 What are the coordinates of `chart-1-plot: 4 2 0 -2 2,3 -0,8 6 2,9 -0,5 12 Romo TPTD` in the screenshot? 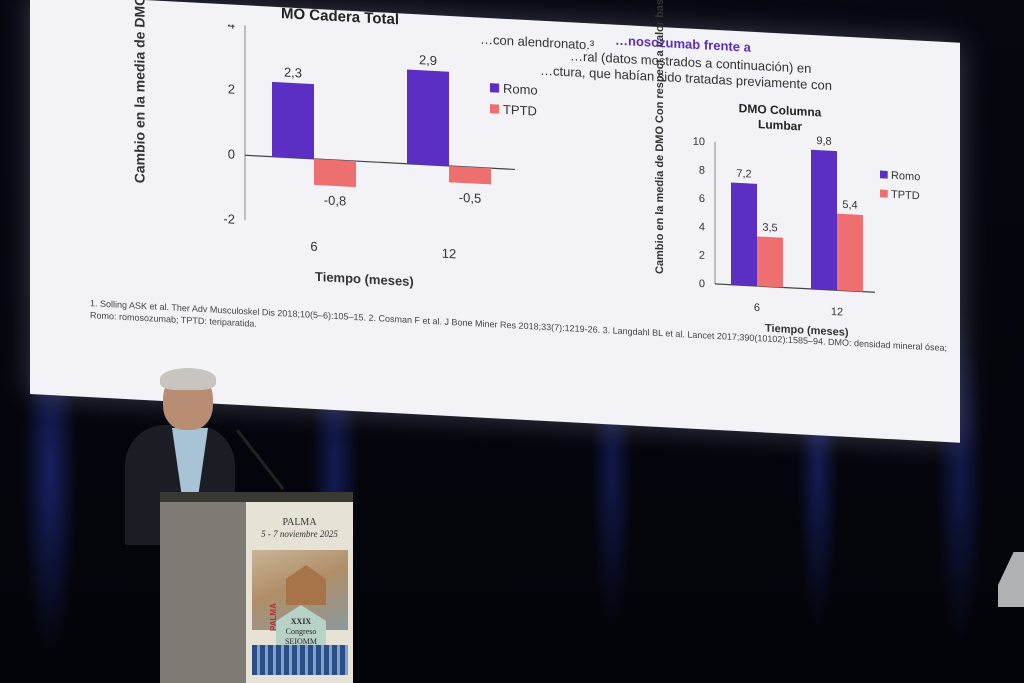 It's located at (380, 142).